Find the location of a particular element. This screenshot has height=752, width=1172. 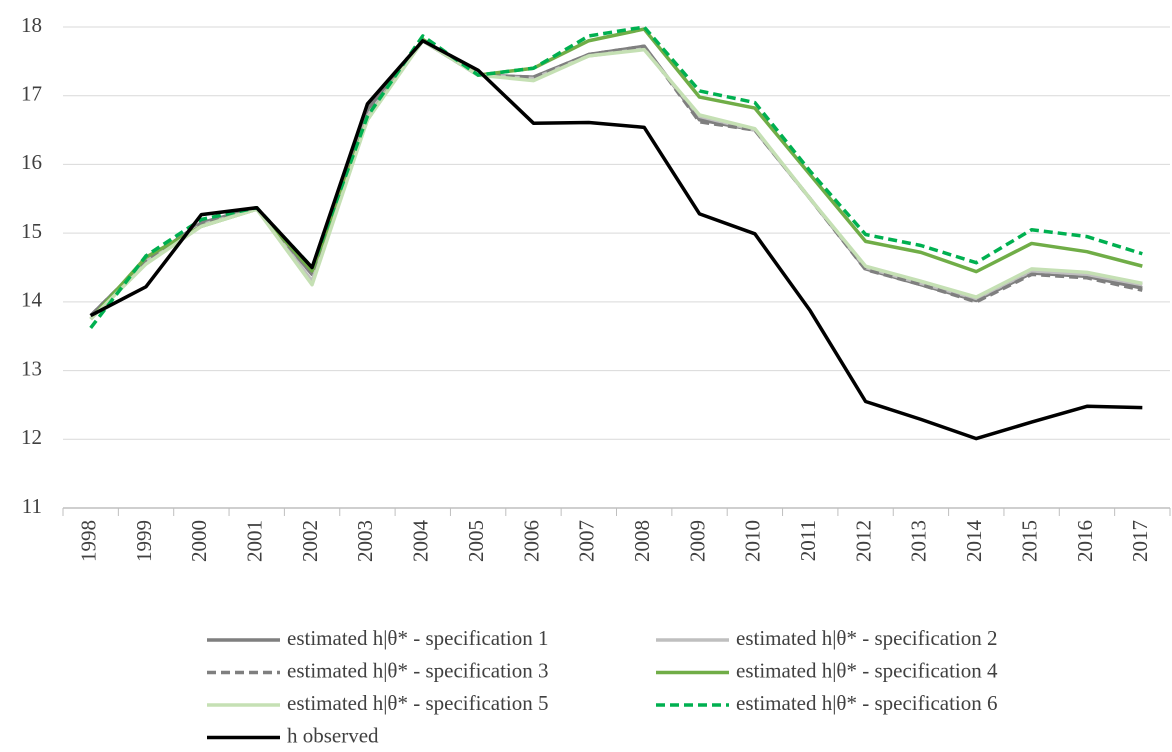

x-tick-label: 2011 is located at coordinates (808, 540).